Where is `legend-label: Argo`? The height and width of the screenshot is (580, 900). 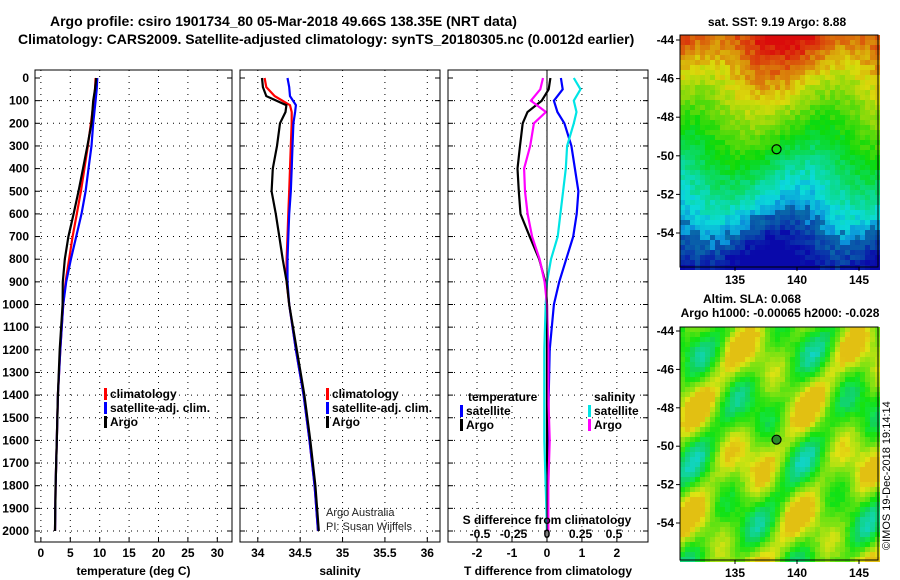
legend-label: Argo is located at coordinates (608, 425).